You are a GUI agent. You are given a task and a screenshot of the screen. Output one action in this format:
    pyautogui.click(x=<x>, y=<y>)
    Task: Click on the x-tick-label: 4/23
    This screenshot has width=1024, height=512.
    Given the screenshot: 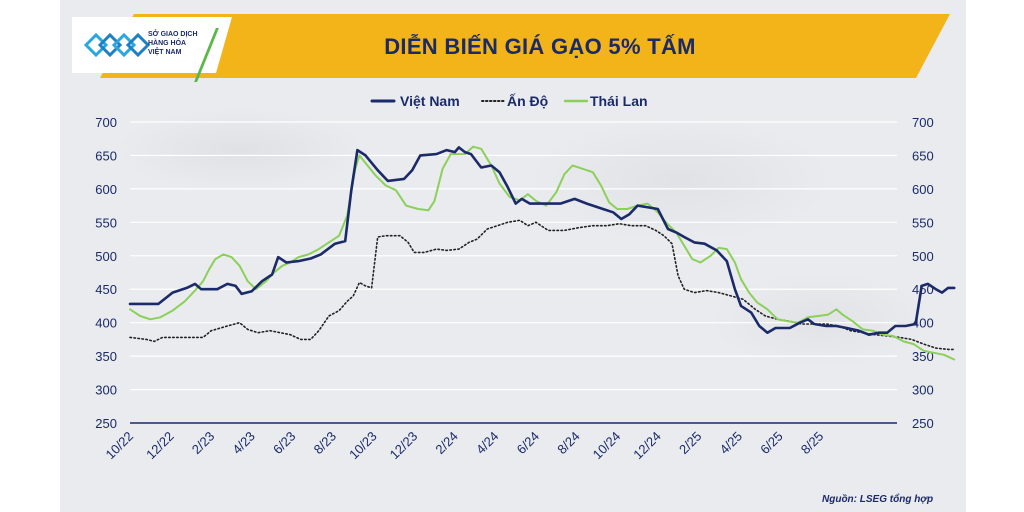 What is the action you would take?
    pyautogui.click(x=243, y=443)
    